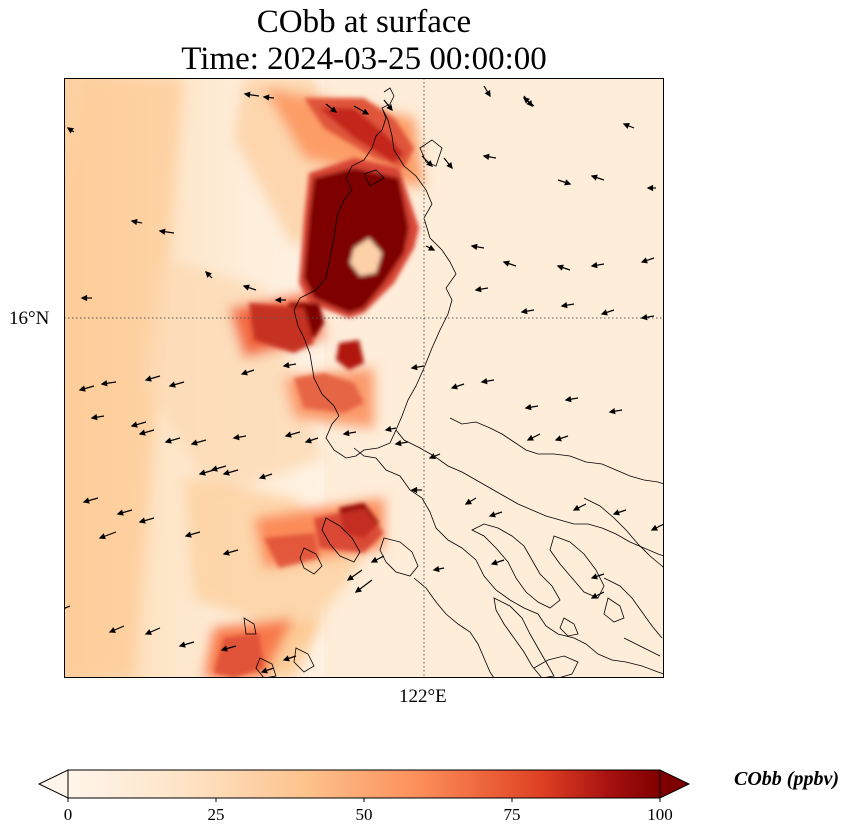 The width and height of the screenshot is (854, 836). I want to click on colorbar-tick-25: 25, so click(216, 814).